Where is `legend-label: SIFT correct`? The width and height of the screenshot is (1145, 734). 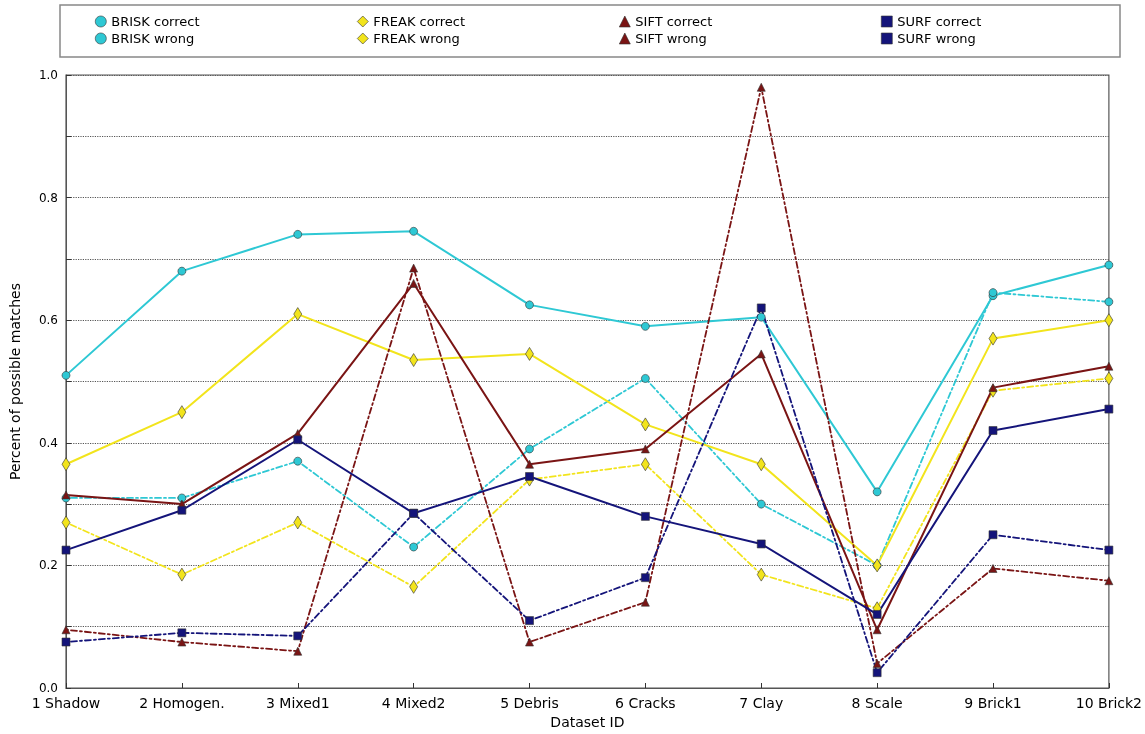 legend-label: SIFT correct is located at coordinates (674, 21).